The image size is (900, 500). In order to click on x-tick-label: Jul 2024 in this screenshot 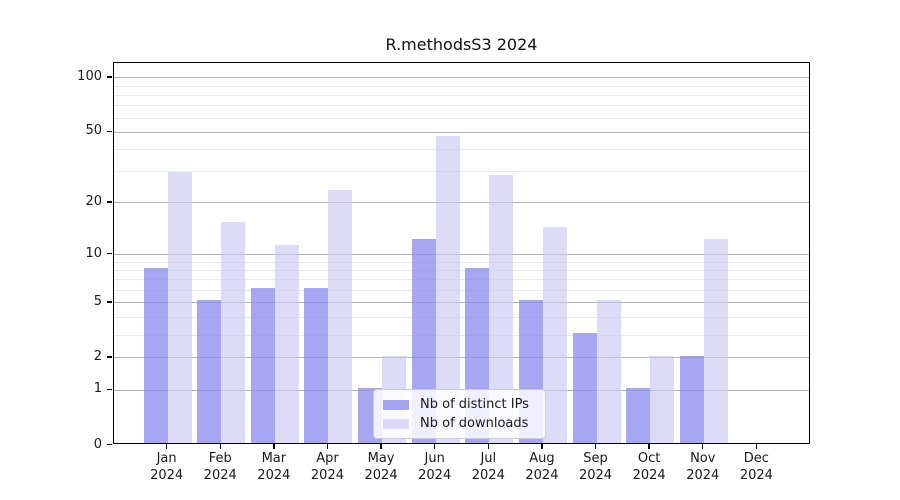, I will do `click(488, 467)`.